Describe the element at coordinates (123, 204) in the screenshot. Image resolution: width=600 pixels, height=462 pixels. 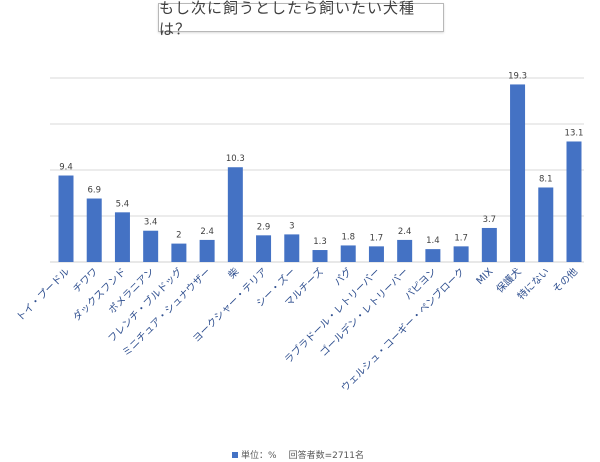
I see `data-label: 5.4` at that location.